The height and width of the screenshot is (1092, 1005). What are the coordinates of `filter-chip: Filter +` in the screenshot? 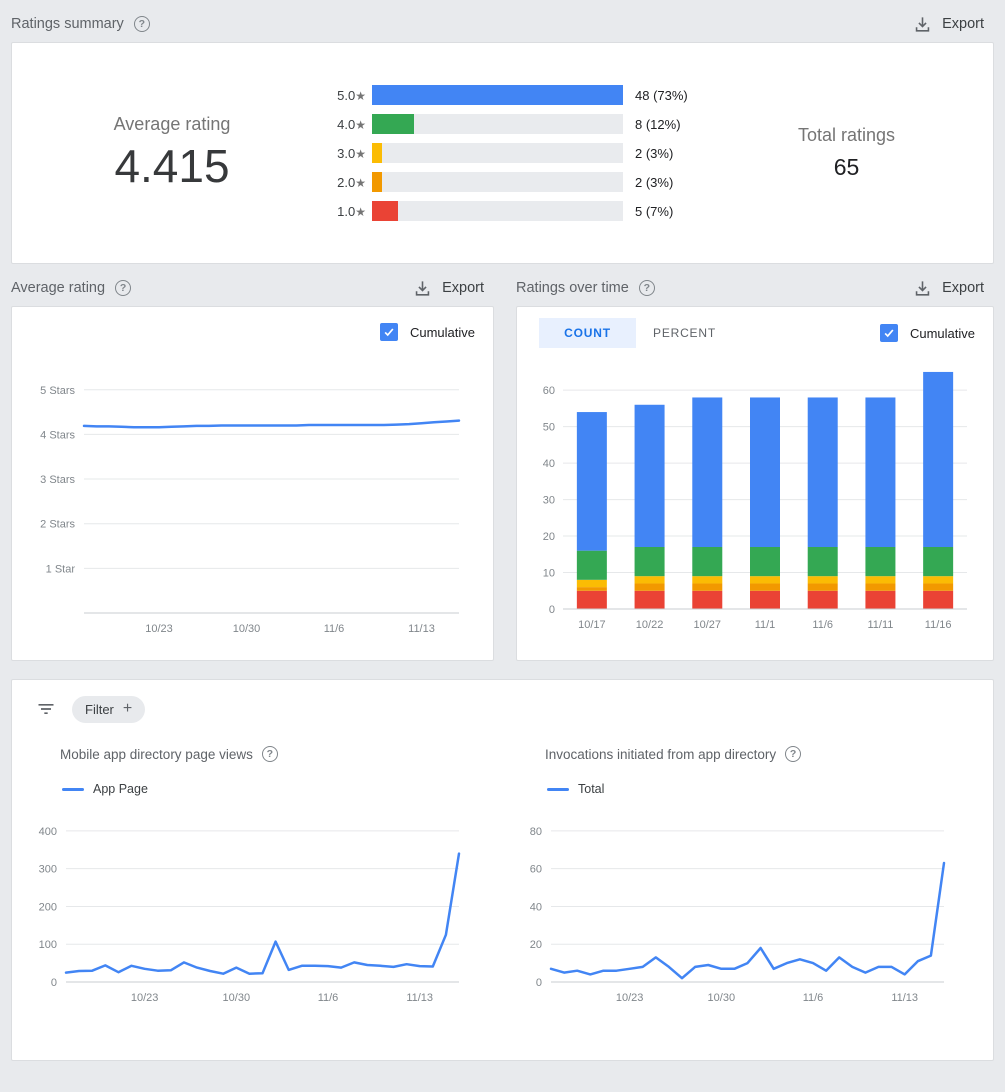 It's located at (109, 709).